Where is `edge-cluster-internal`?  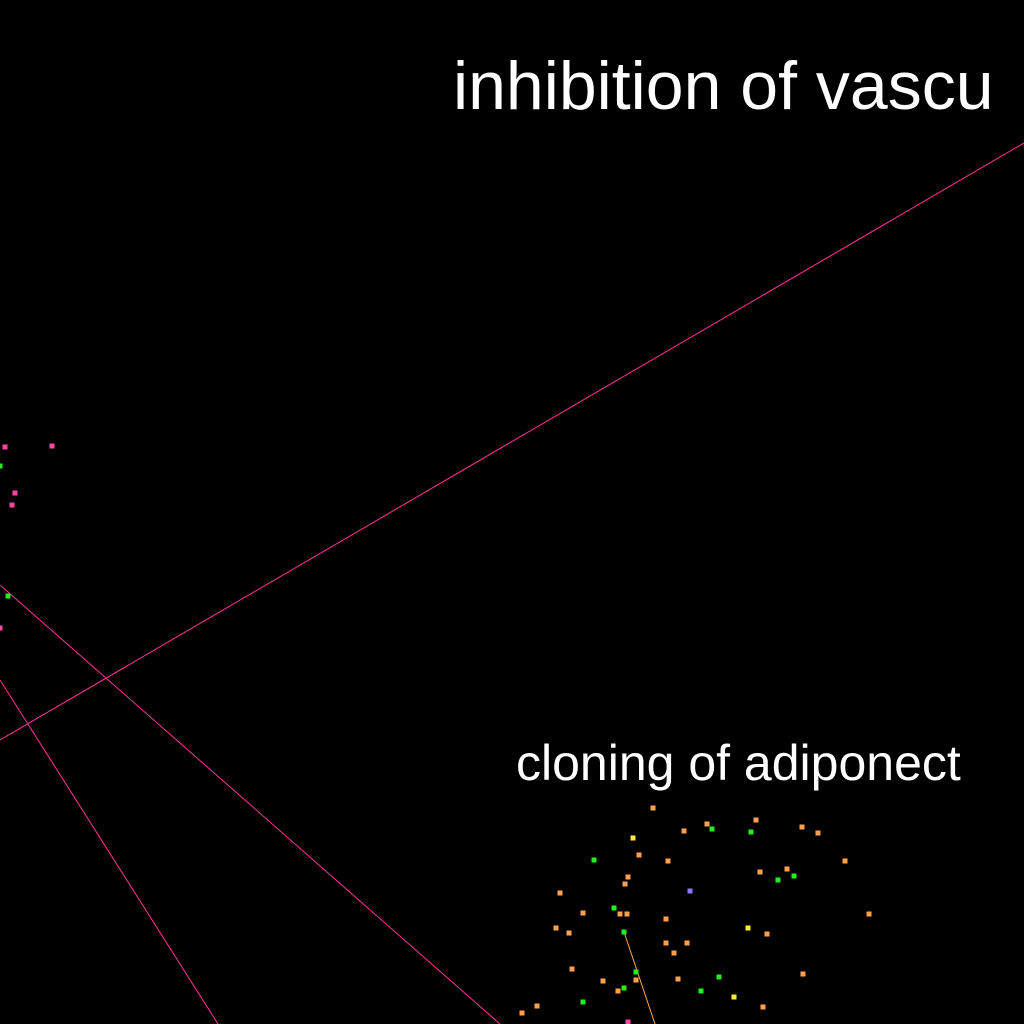
edge-cluster-internal is located at coordinates (639, 977).